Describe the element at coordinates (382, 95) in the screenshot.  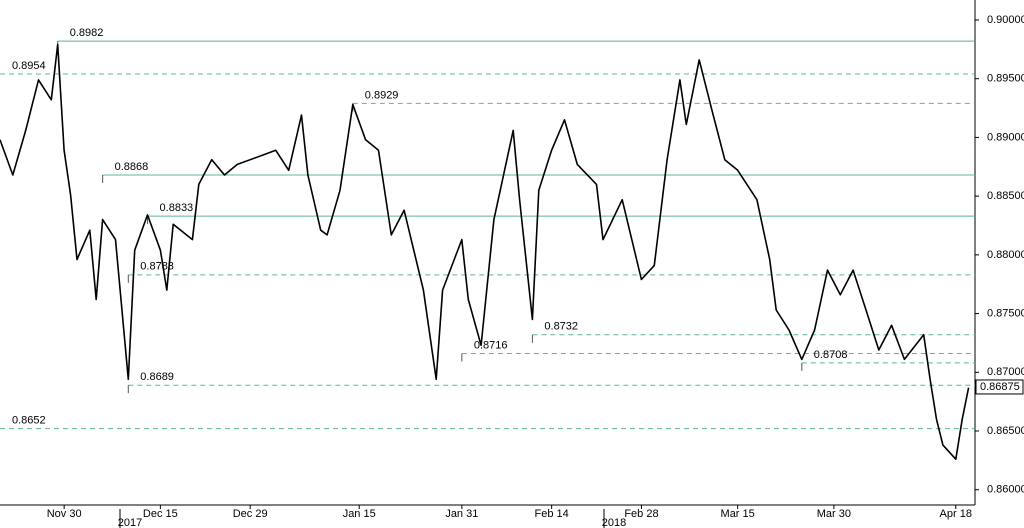
I see `level-label: 0.8929` at that location.